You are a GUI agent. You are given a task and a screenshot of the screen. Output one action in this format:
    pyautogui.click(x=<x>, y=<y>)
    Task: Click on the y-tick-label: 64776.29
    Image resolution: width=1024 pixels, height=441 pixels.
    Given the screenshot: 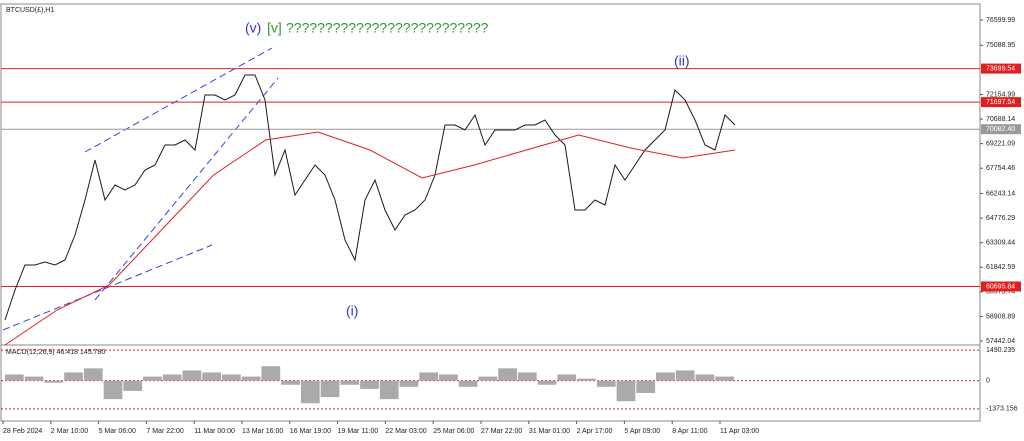 What is the action you would take?
    pyautogui.click(x=1000, y=218)
    